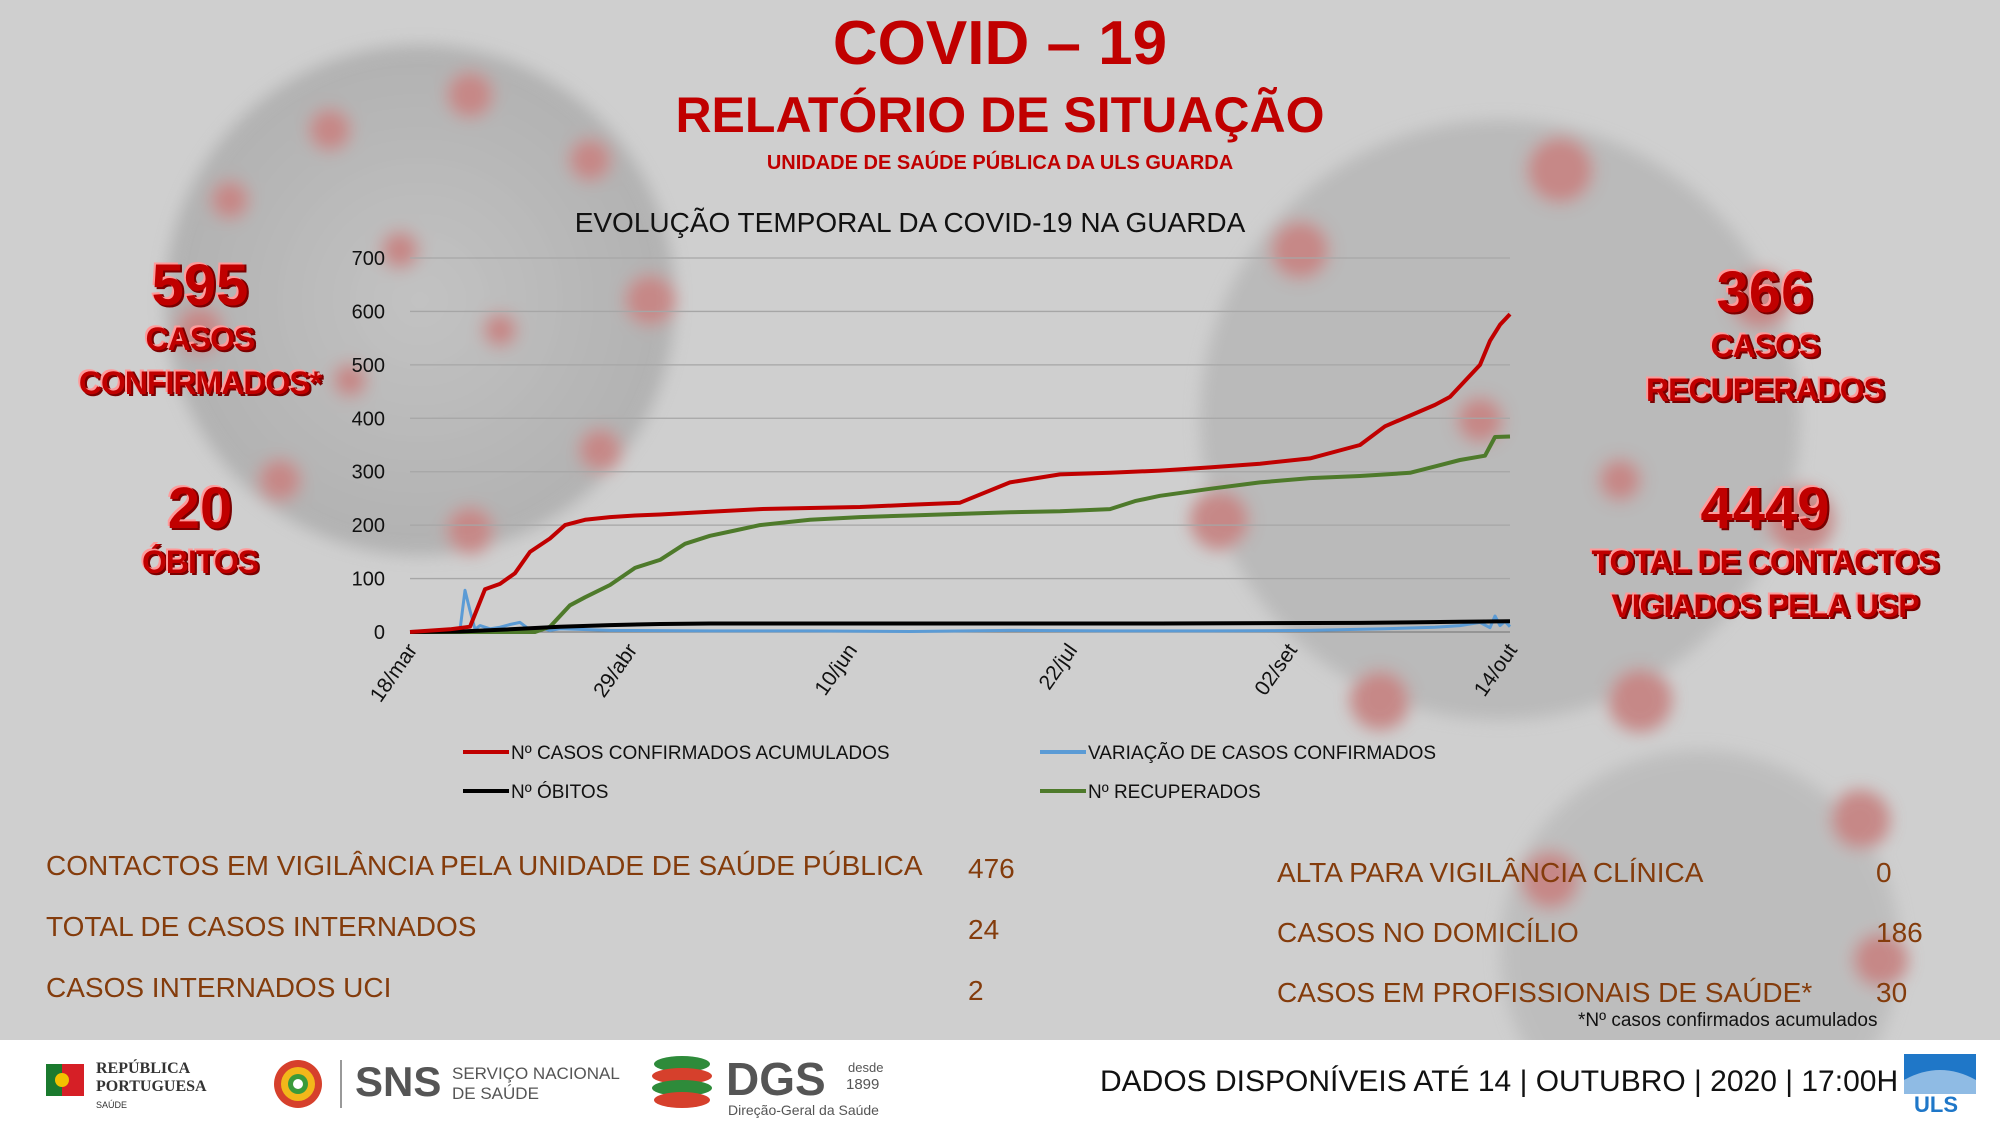 The image size is (2000, 1125). Describe the element at coordinates (298, 1084) in the screenshot. I see `sns-logo-icon` at that location.